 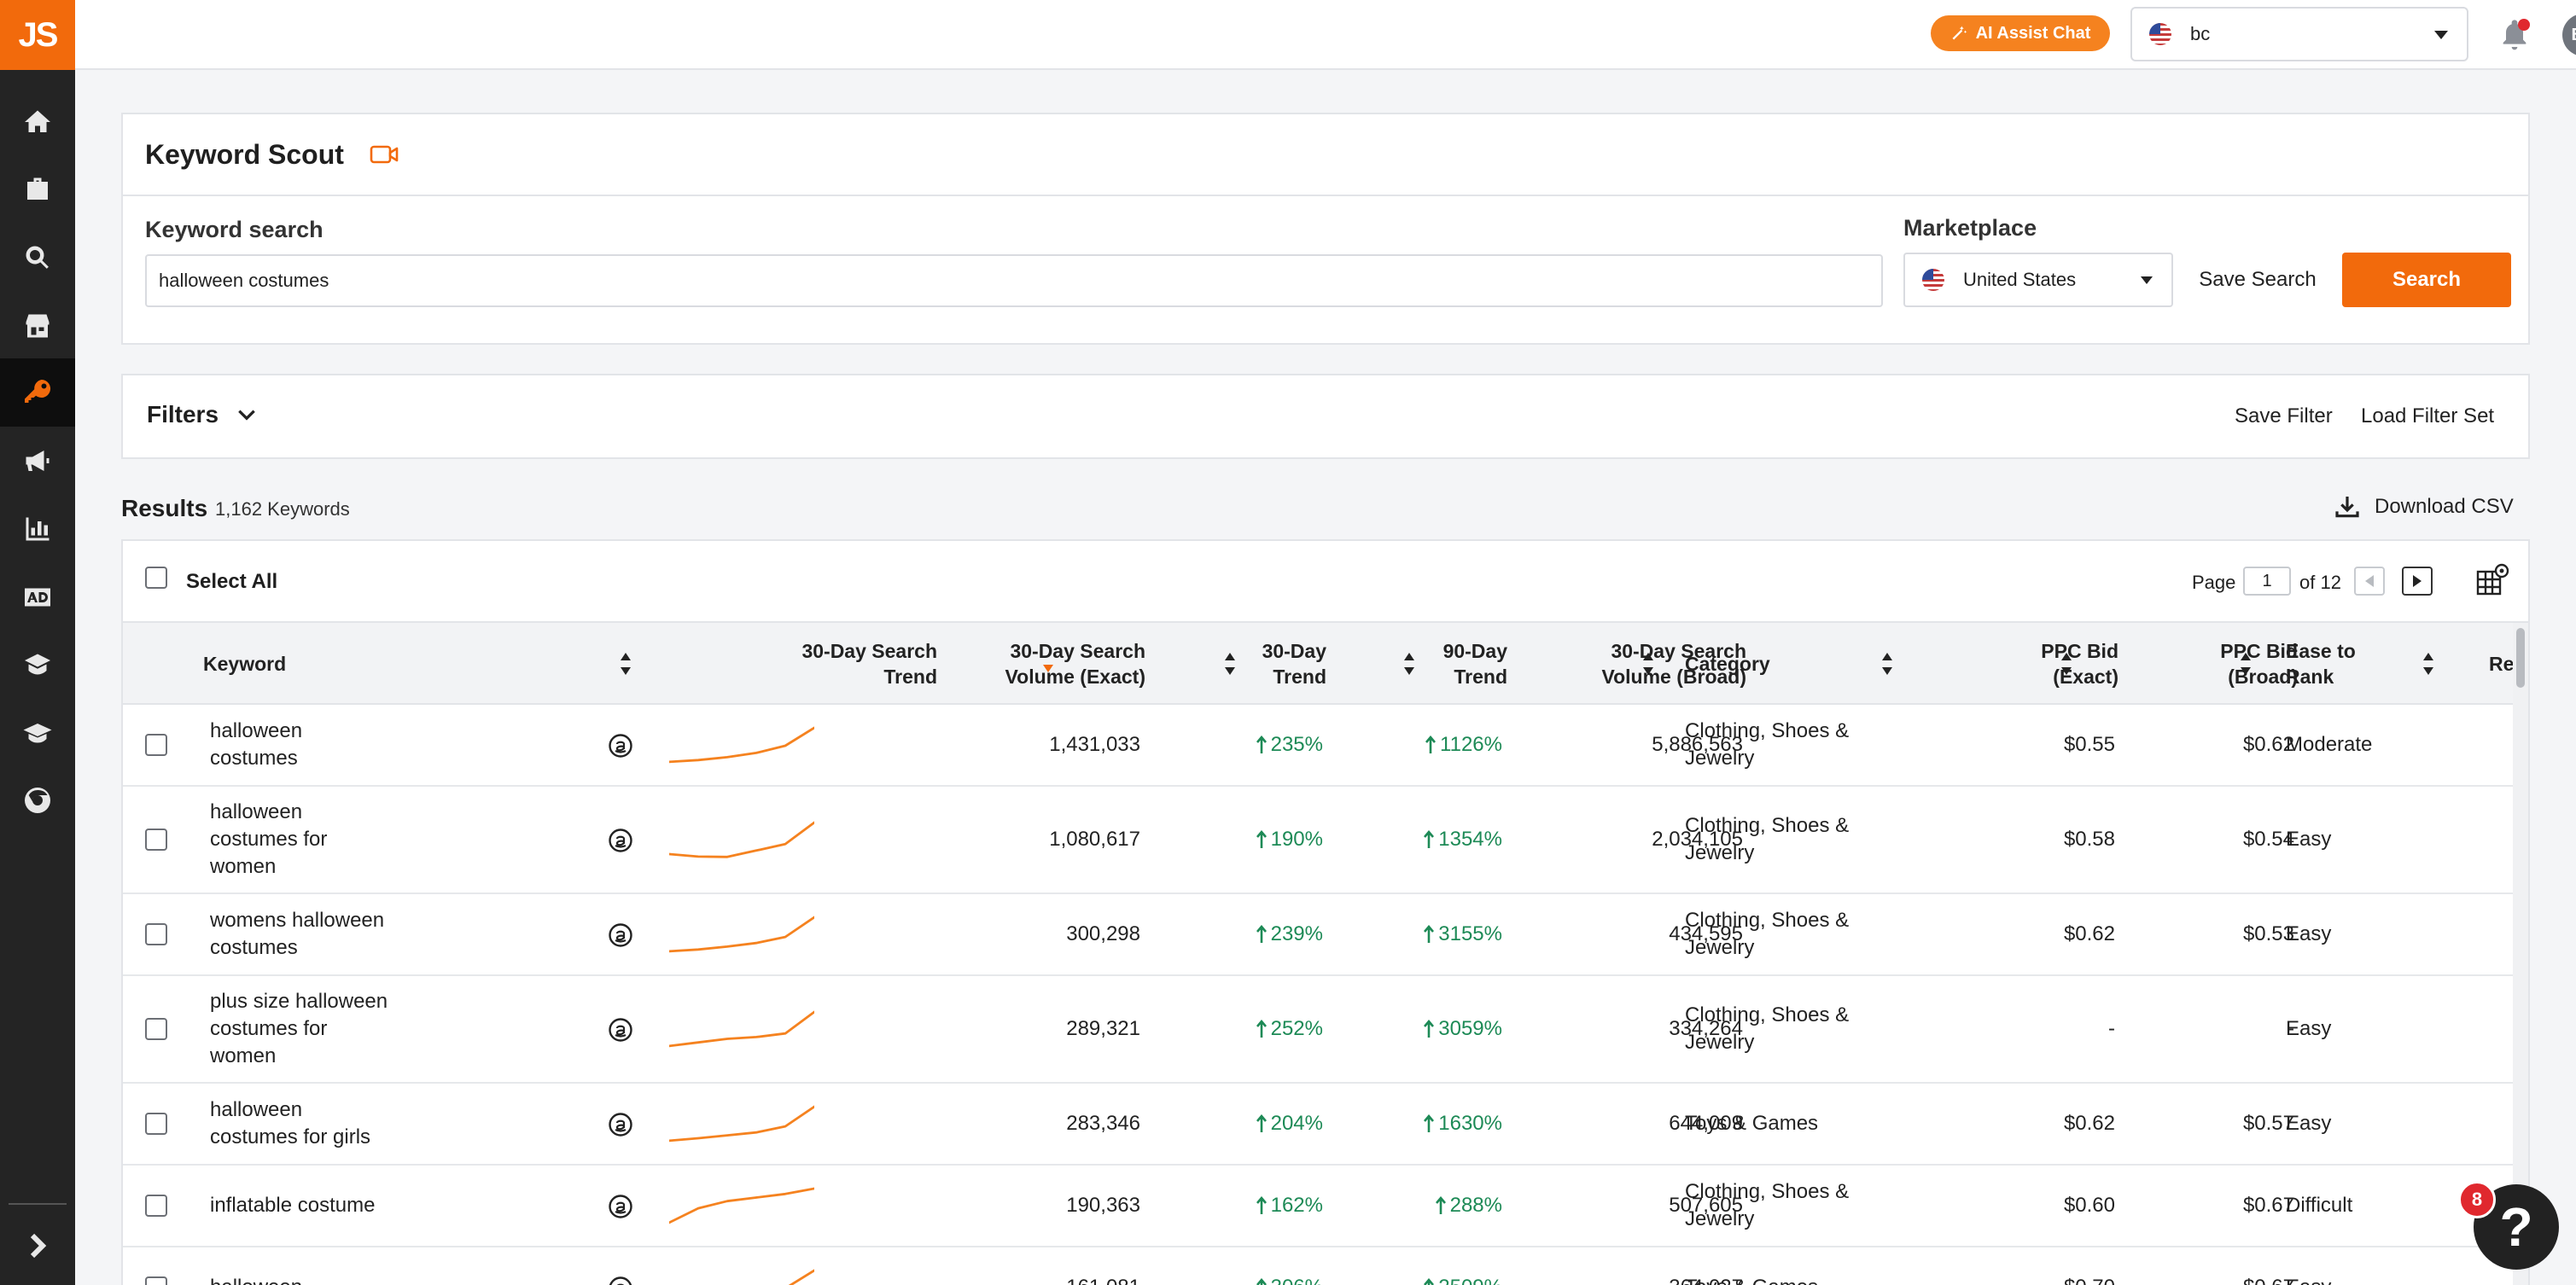 What do you see at coordinates (2524, 25) in the screenshot?
I see `notification-dot` at bounding box center [2524, 25].